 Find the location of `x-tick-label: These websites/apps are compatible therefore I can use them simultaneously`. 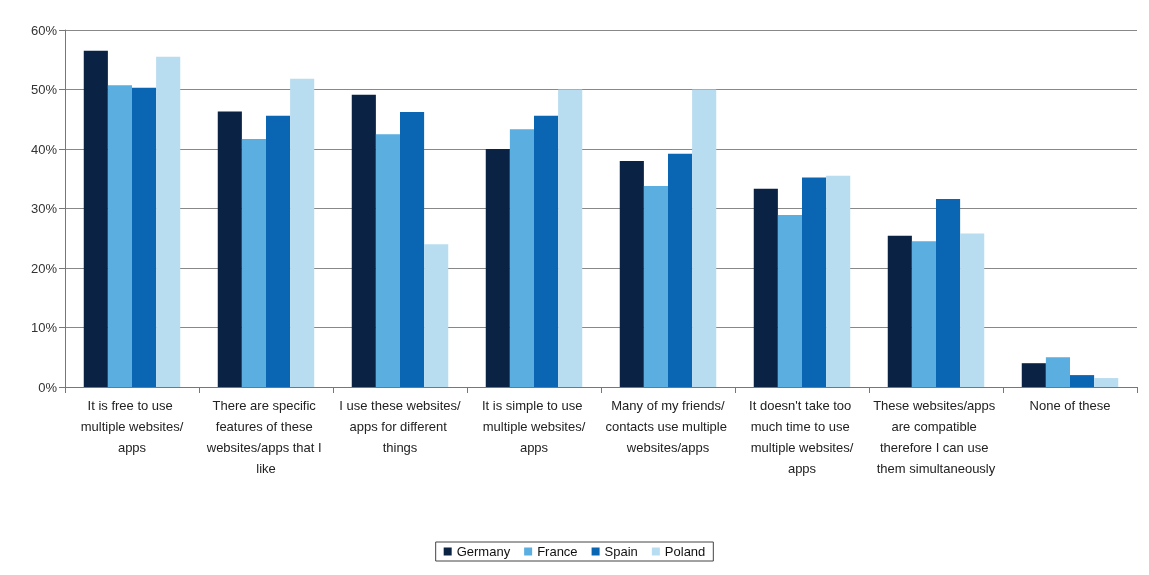

x-tick-label: These websites/apps are compatible therefore I can use them simultaneously is located at coordinates (936, 437).